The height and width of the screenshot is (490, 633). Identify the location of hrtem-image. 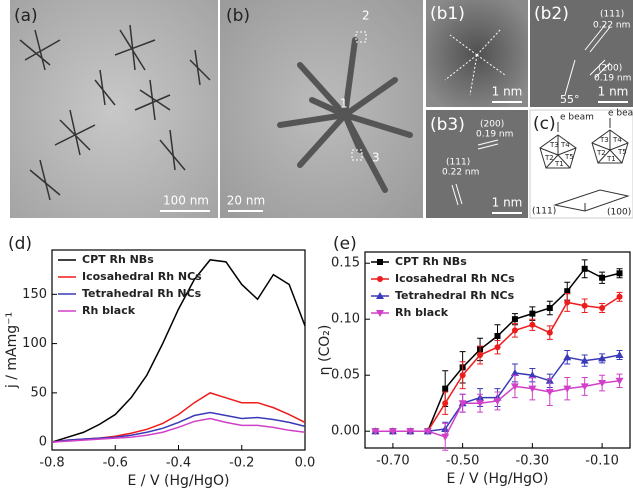
(581, 53).